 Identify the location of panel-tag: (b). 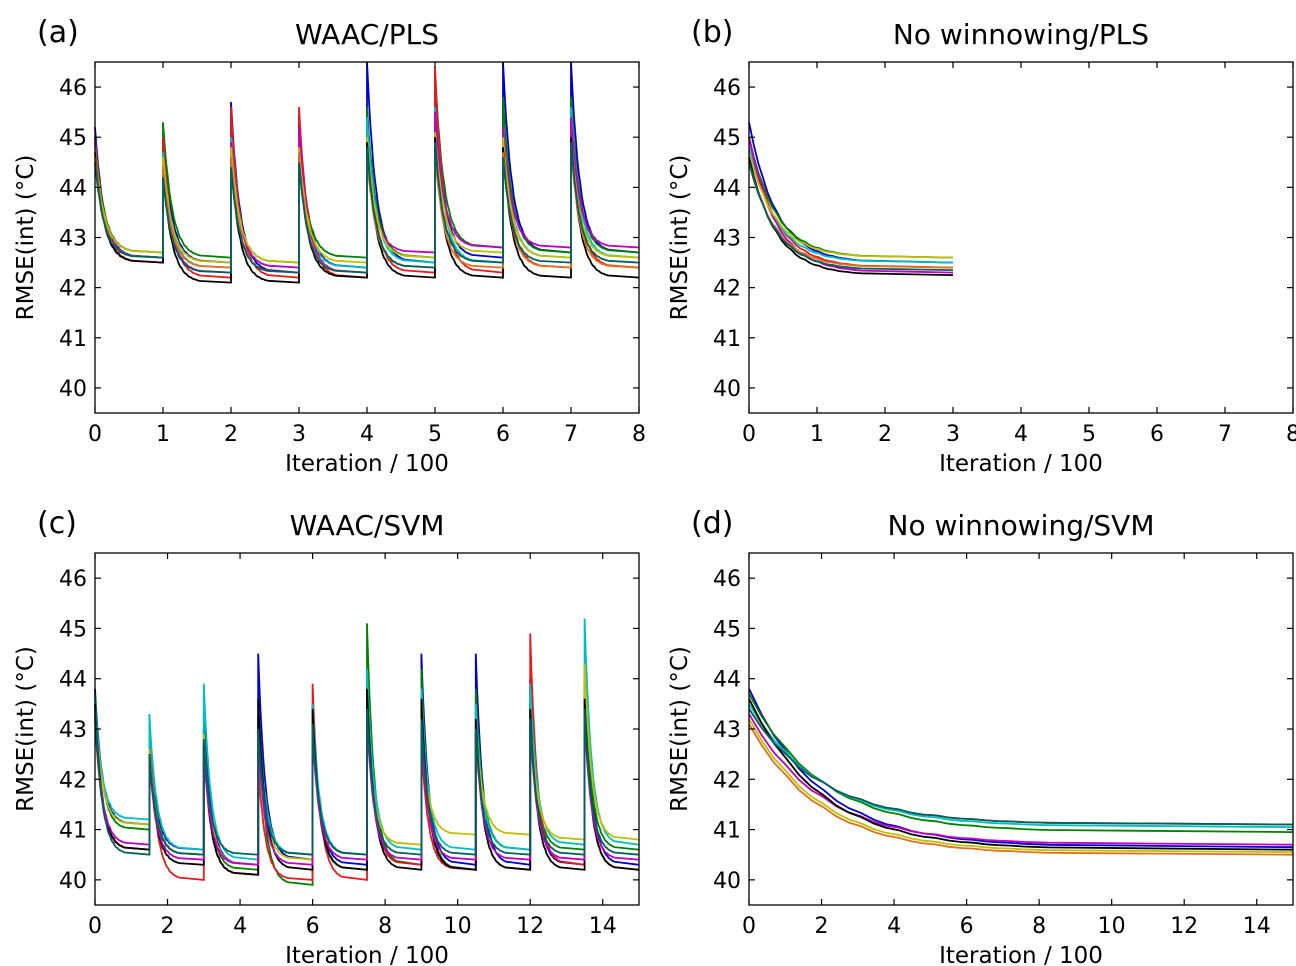
(712, 32).